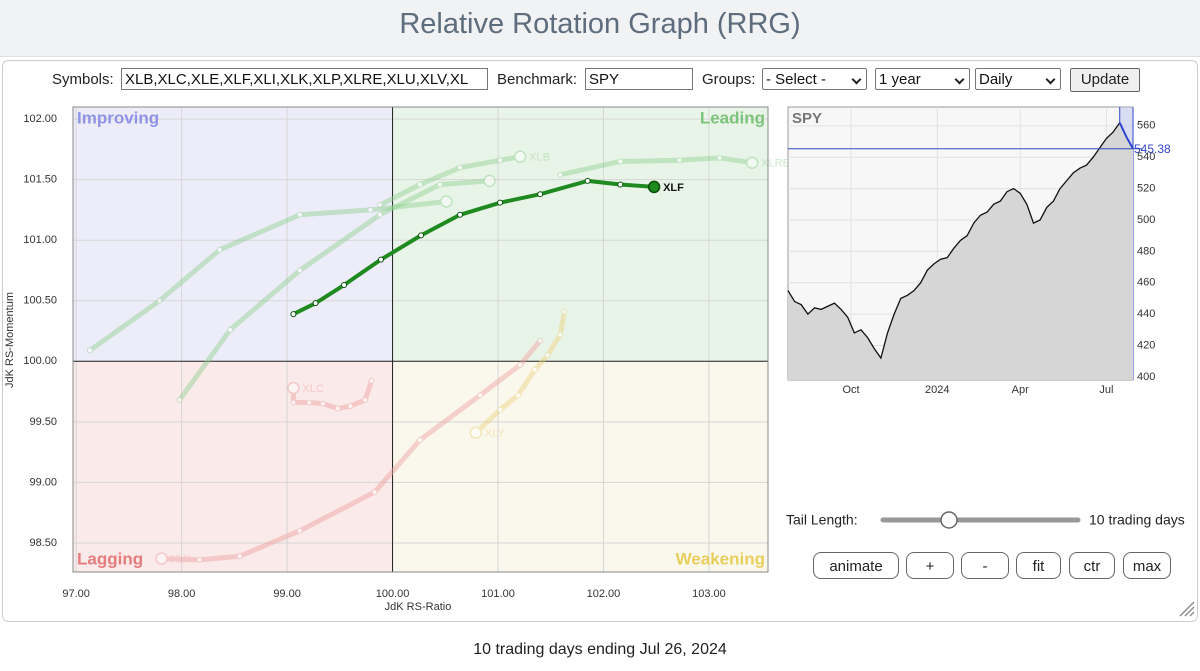 Image resolution: width=1200 pixels, height=671 pixels. I want to click on y-tick-label: 101.00, so click(40, 240).